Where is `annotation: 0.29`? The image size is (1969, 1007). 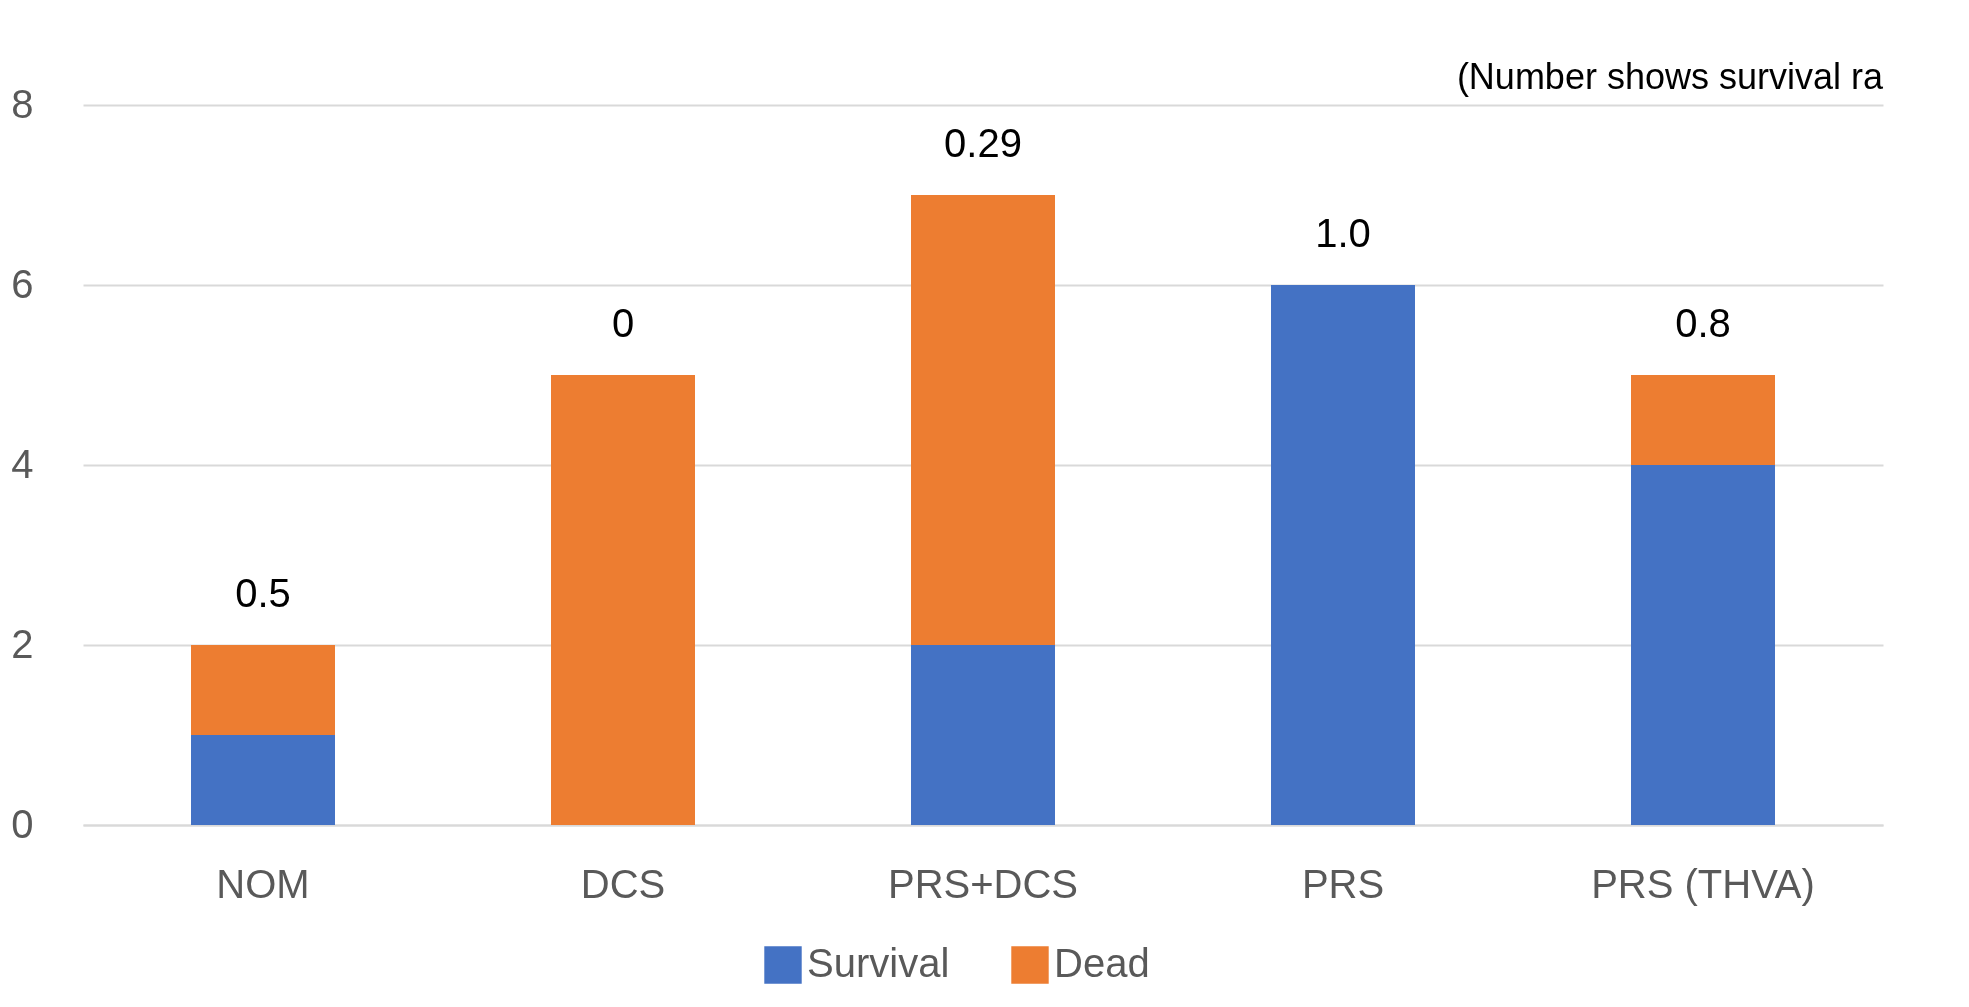 annotation: 0.29 is located at coordinates (983, 143).